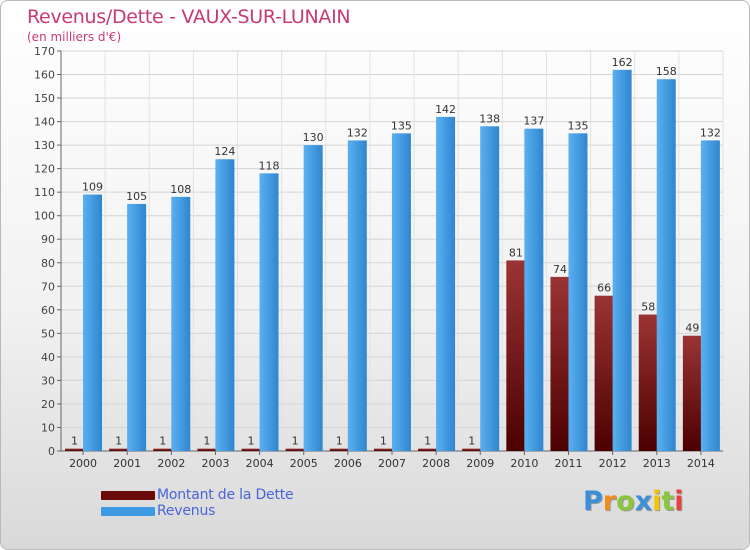  I want to click on chart-subtitle: (en milliers d'€), so click(74, 37).